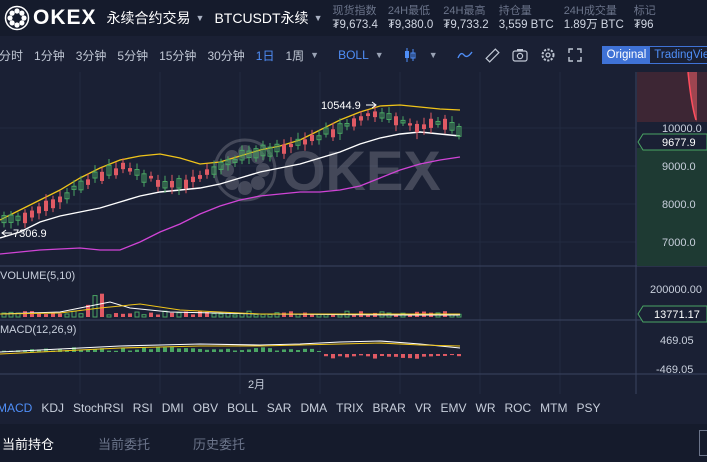  I want to click on indicator-trix: TRIX, so click(350, 408).